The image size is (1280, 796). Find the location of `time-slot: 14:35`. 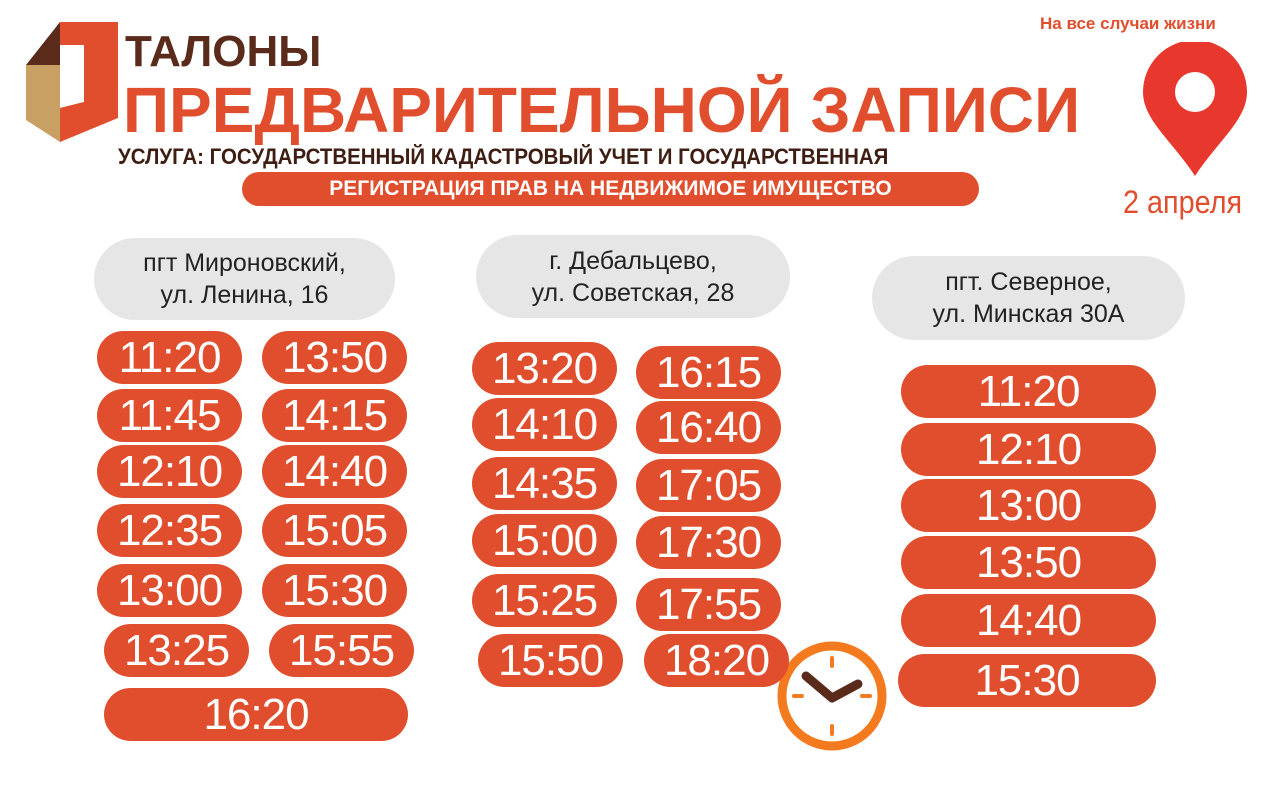

time-slot: 14:35 is located at coordinates (544, 483).